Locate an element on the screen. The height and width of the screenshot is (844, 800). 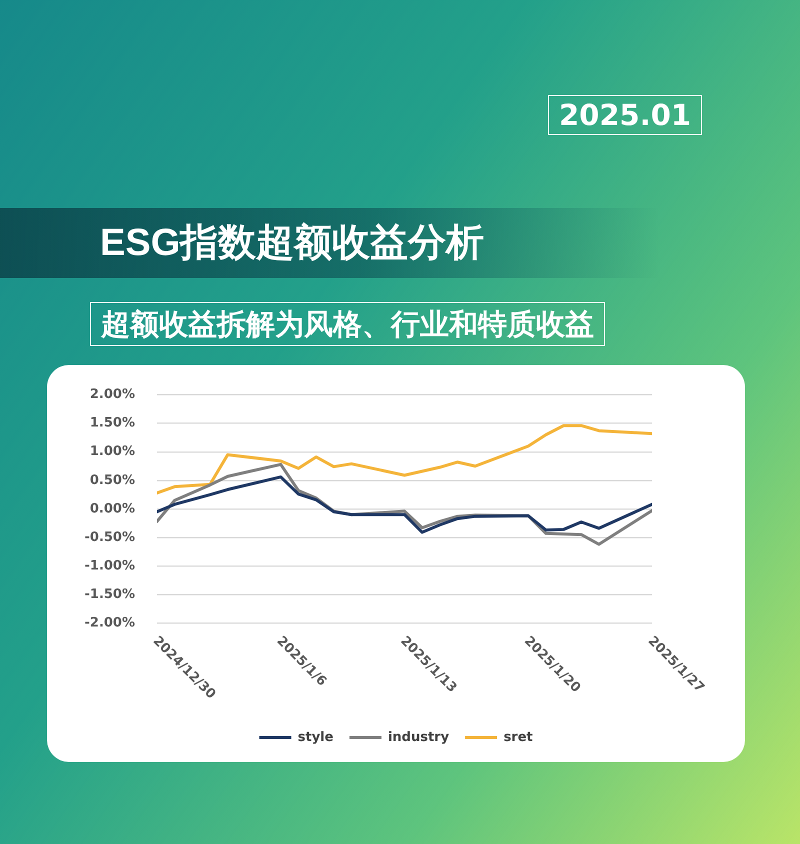
legend-label: style is located at coordinates (316, 737).